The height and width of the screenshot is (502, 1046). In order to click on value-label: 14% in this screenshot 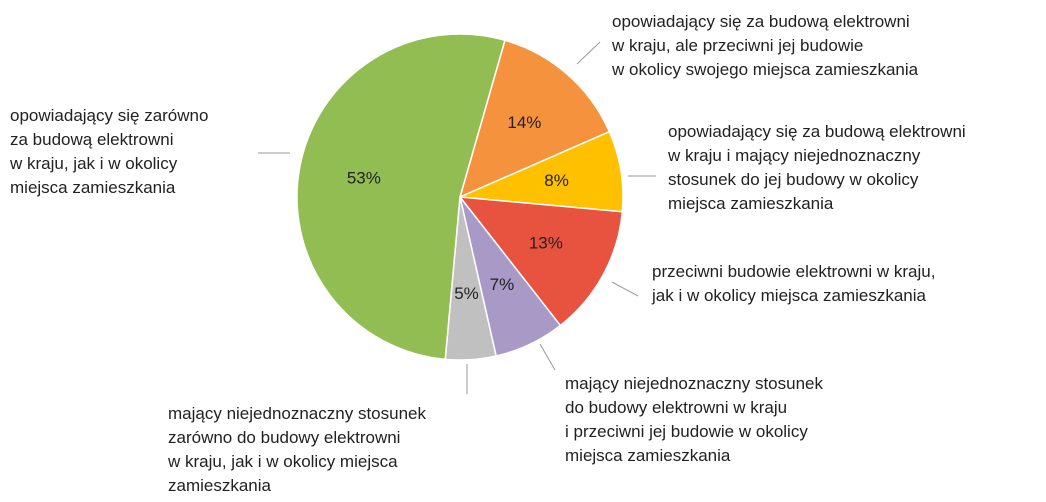, I will do `click(524, 122)`.